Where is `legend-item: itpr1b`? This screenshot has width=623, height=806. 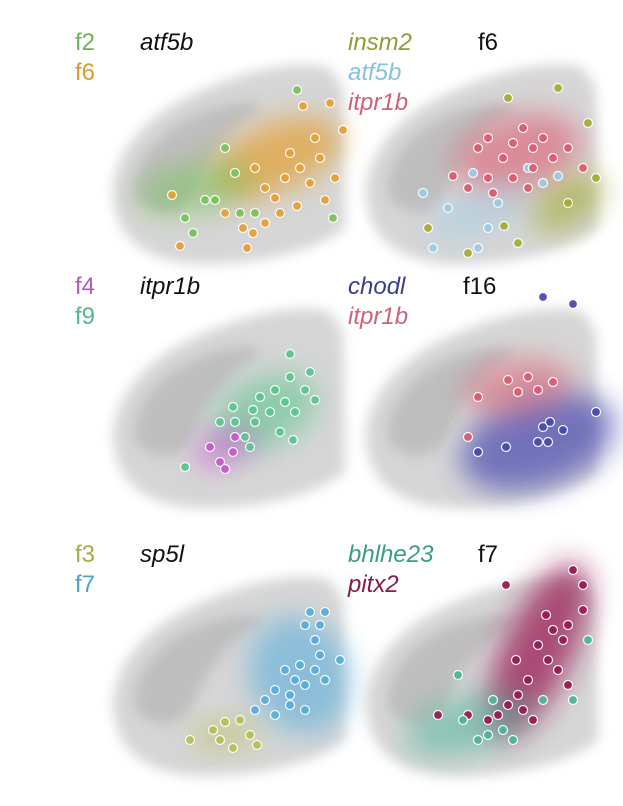
legend-item: itpr1b is located at coordinates (378, 316).